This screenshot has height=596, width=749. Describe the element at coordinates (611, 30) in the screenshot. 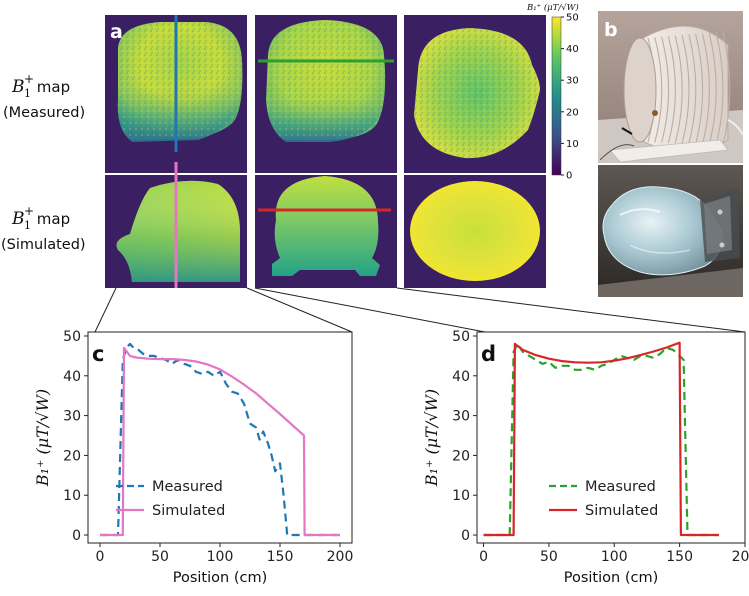

I see `panel-label-b: b` at that location.